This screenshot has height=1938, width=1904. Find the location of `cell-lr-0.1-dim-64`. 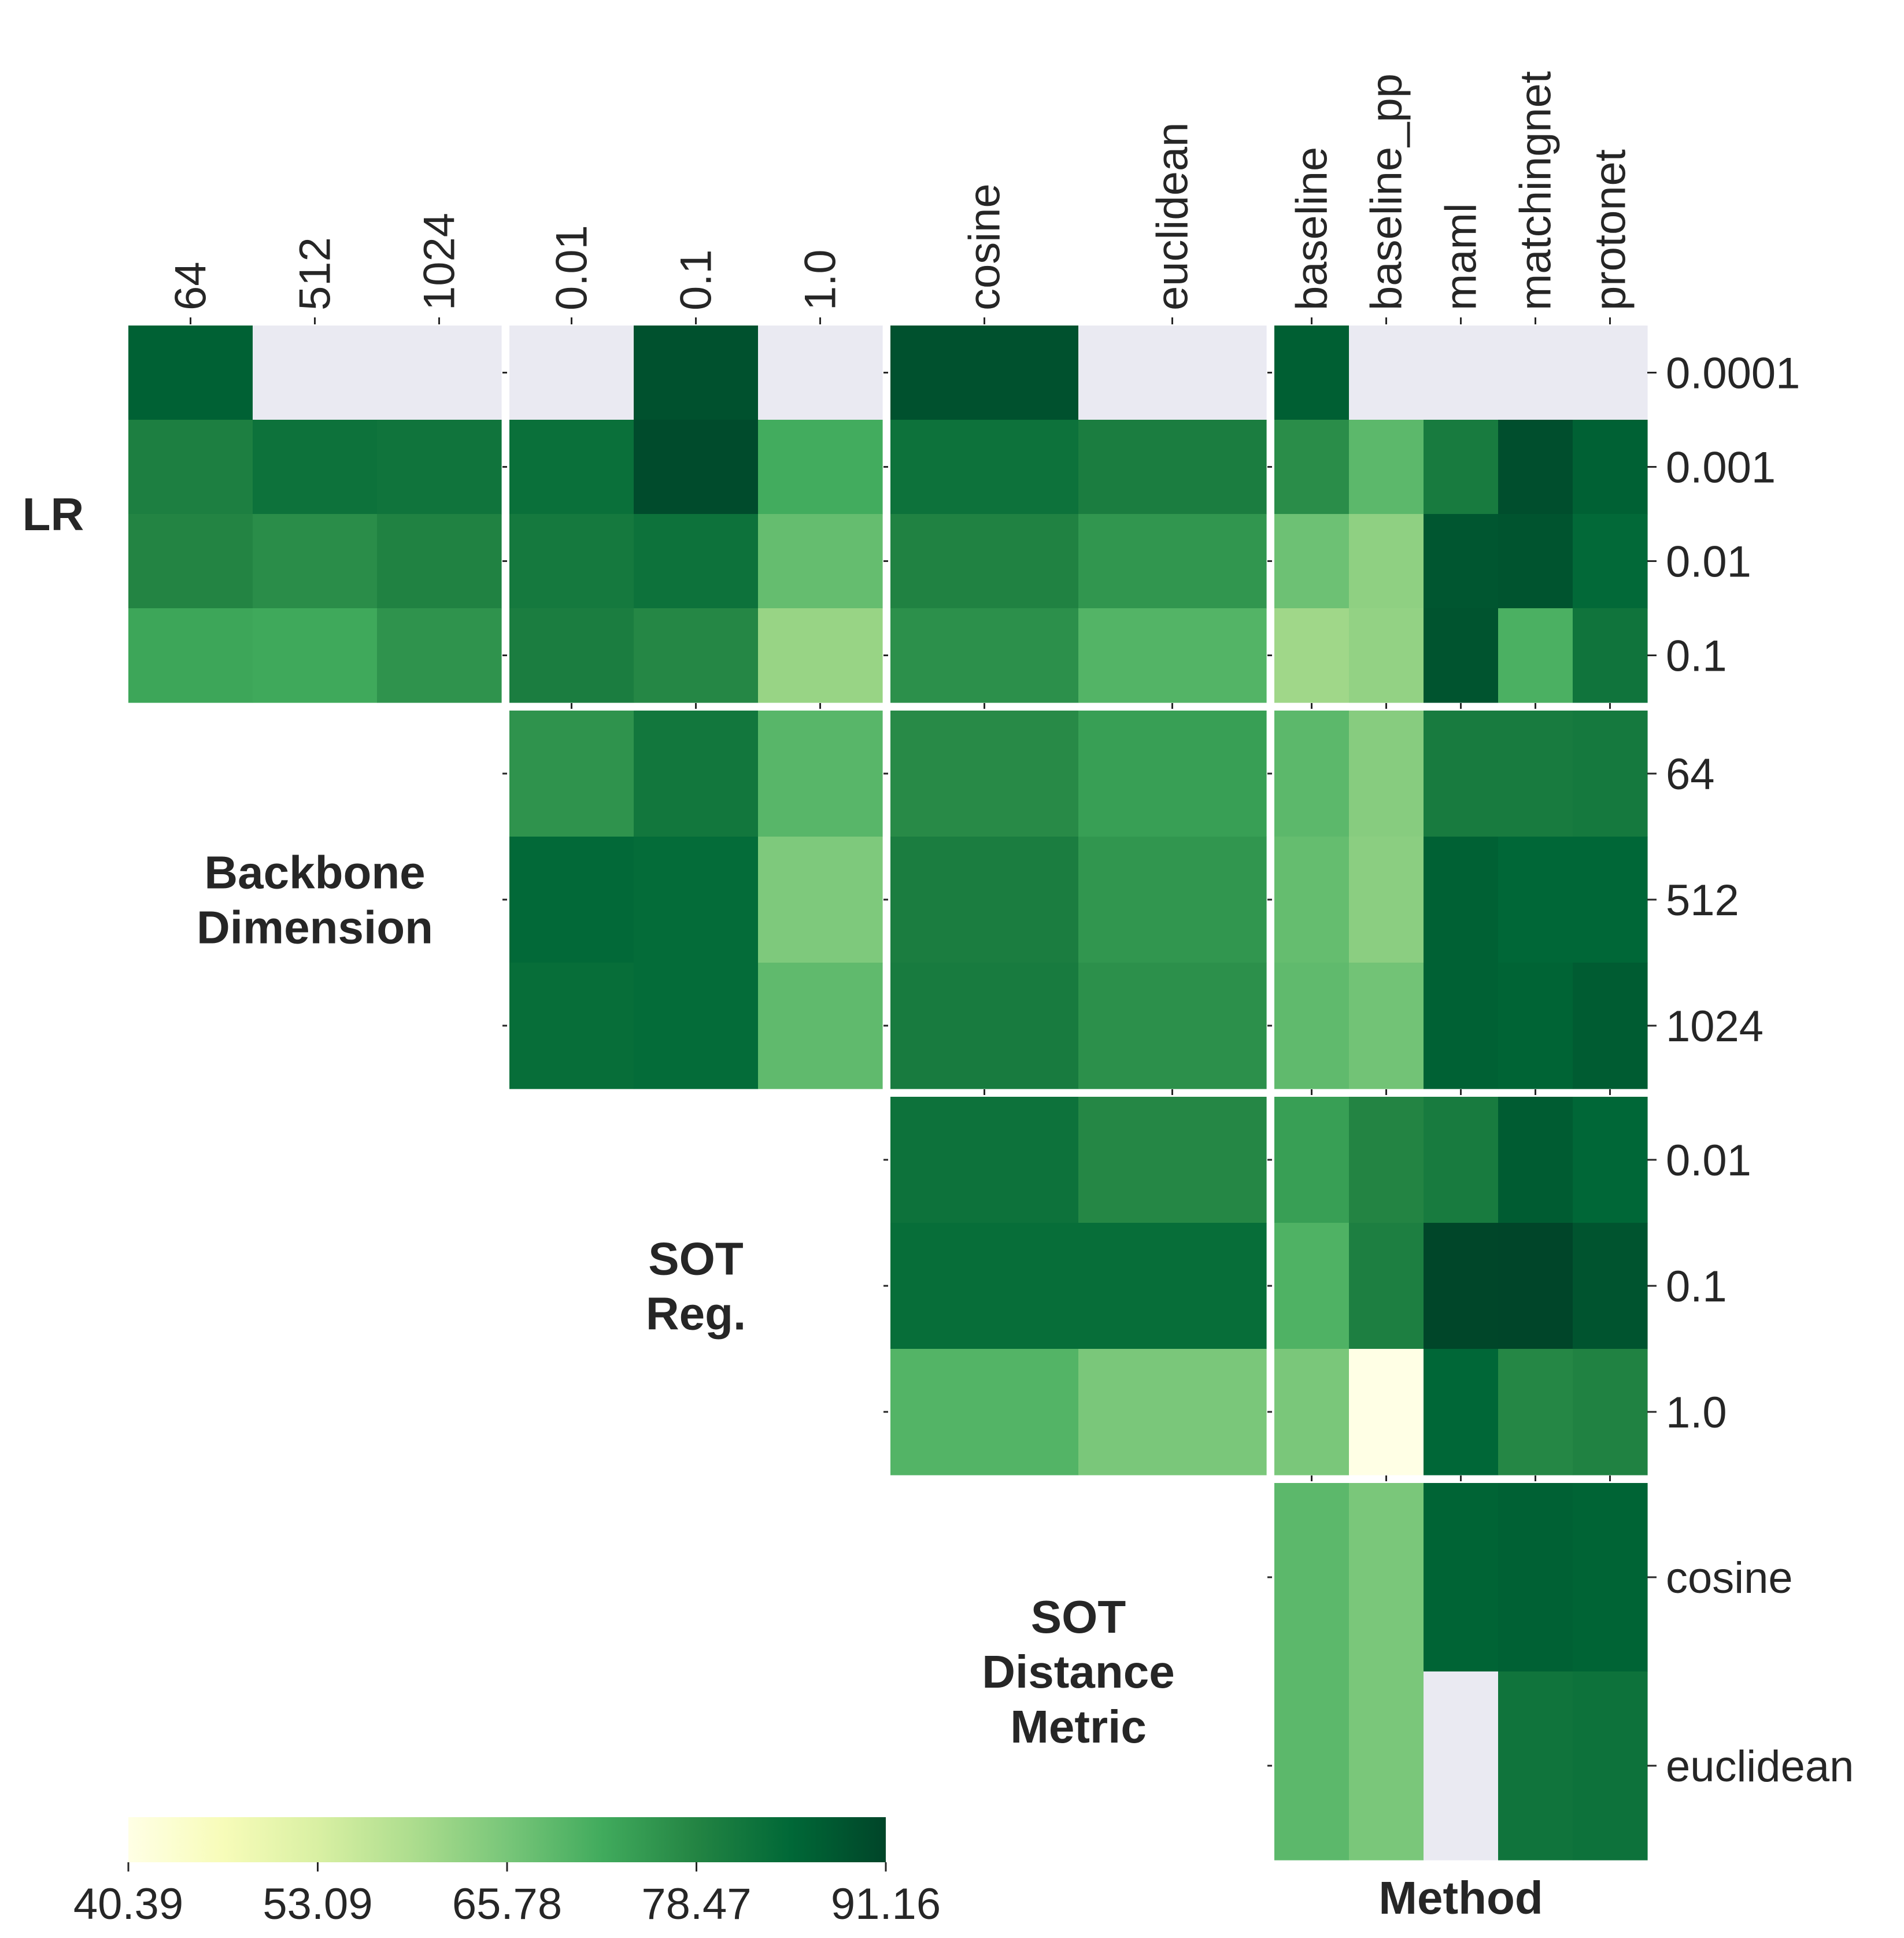

cell-lr-0.1-dim-64 is located at coordinates (190, 655).